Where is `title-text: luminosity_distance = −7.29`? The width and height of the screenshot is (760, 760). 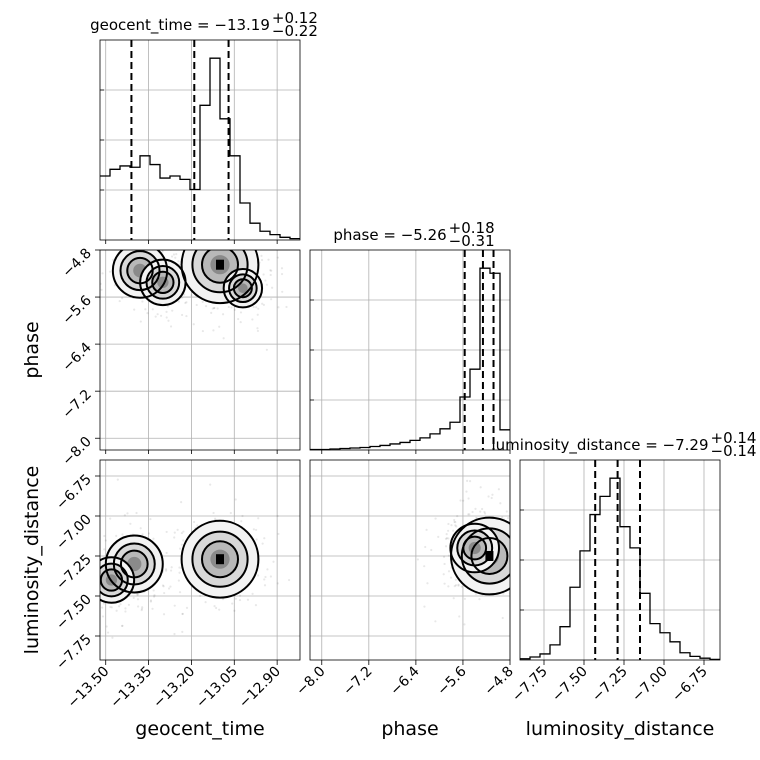 title-text: luminosity_distance = −7.29 is located at coordinates (599, 445).